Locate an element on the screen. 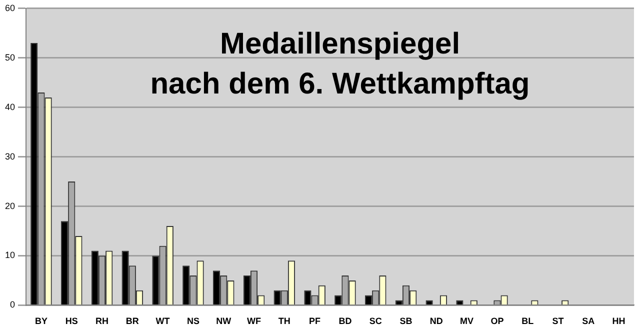  x-tick-label: SC is located at coordinates (375, 321).